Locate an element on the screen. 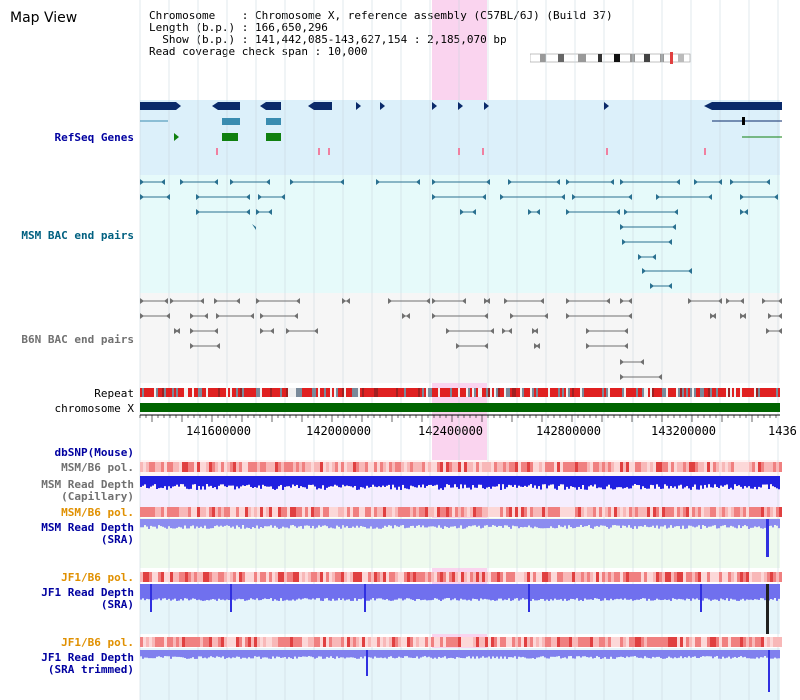 This screenshot has height=700, width=800. track-label-repeat: Repeat is located at coordinates (114, 393).